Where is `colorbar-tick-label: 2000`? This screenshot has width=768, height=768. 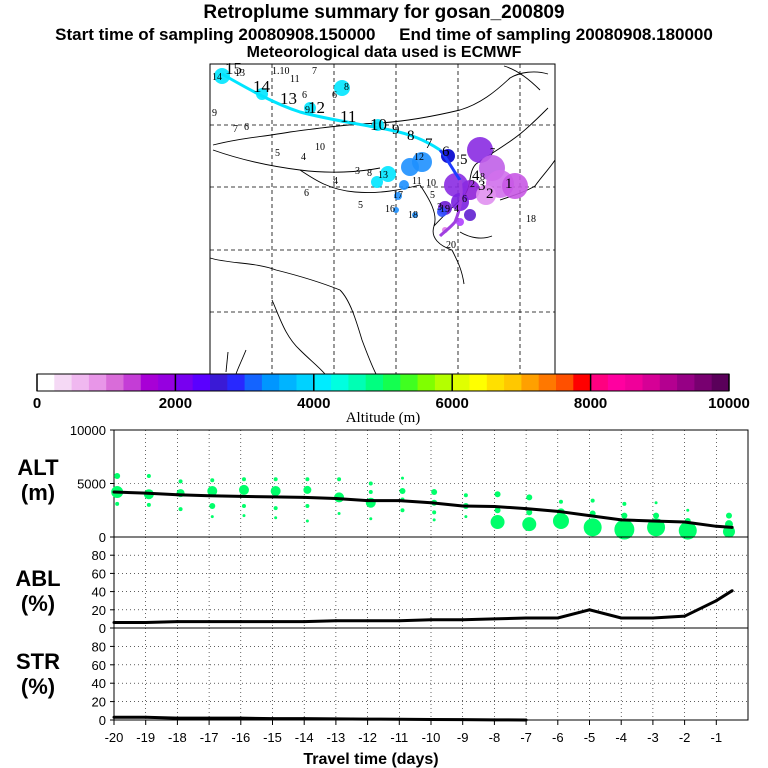
colorbar-tick-label: 2000 is located at coordinates (175, 403).